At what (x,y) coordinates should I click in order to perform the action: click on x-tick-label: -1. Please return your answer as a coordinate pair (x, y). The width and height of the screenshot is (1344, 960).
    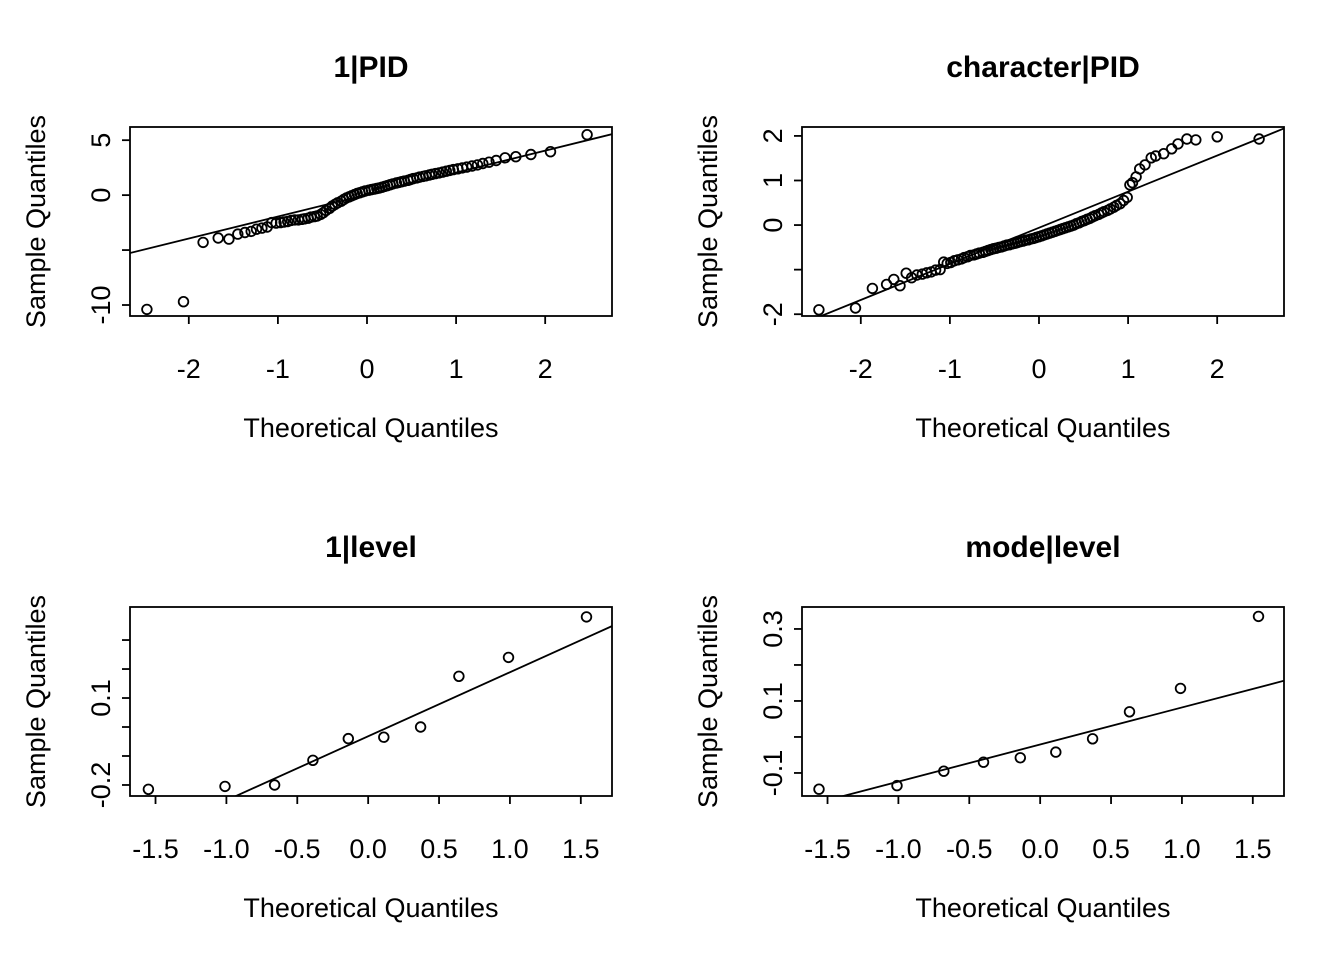
    Looking at the image, I should click on (950, 369).